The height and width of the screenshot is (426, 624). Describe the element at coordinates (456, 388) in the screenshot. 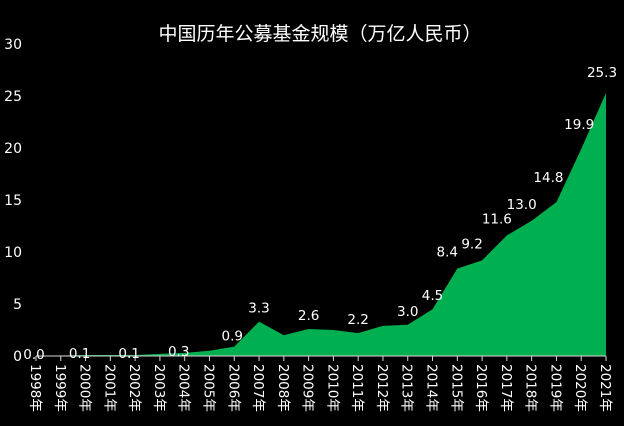

I see `x-tick-label: 2015年` at that location.